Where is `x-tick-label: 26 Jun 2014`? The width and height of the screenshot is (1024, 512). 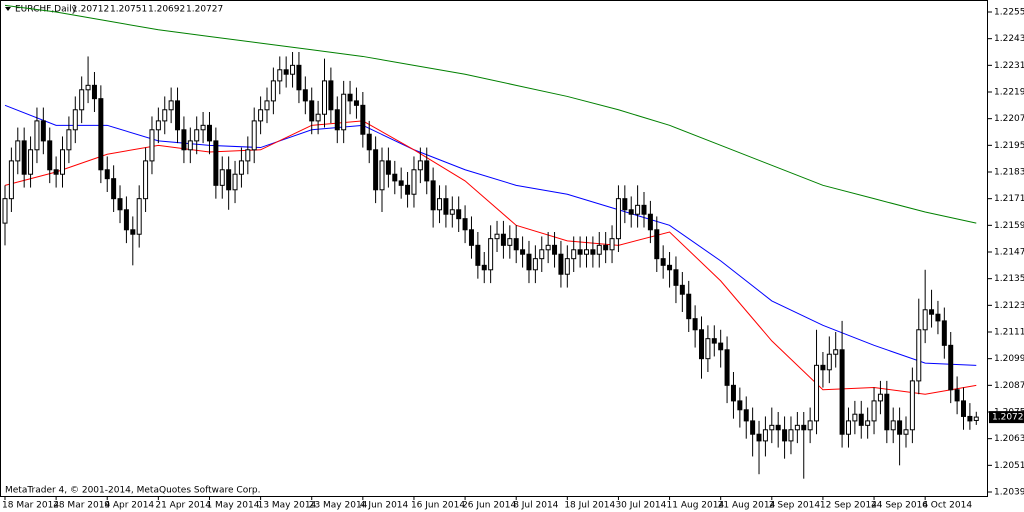
x-tick-label: 26 Jun 2014 is located at coordinates (489, 506).